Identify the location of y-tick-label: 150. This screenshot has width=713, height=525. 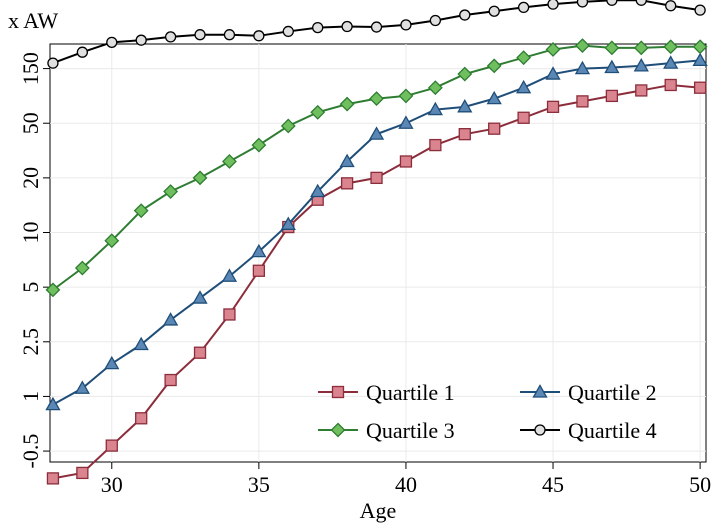
(30, 68).